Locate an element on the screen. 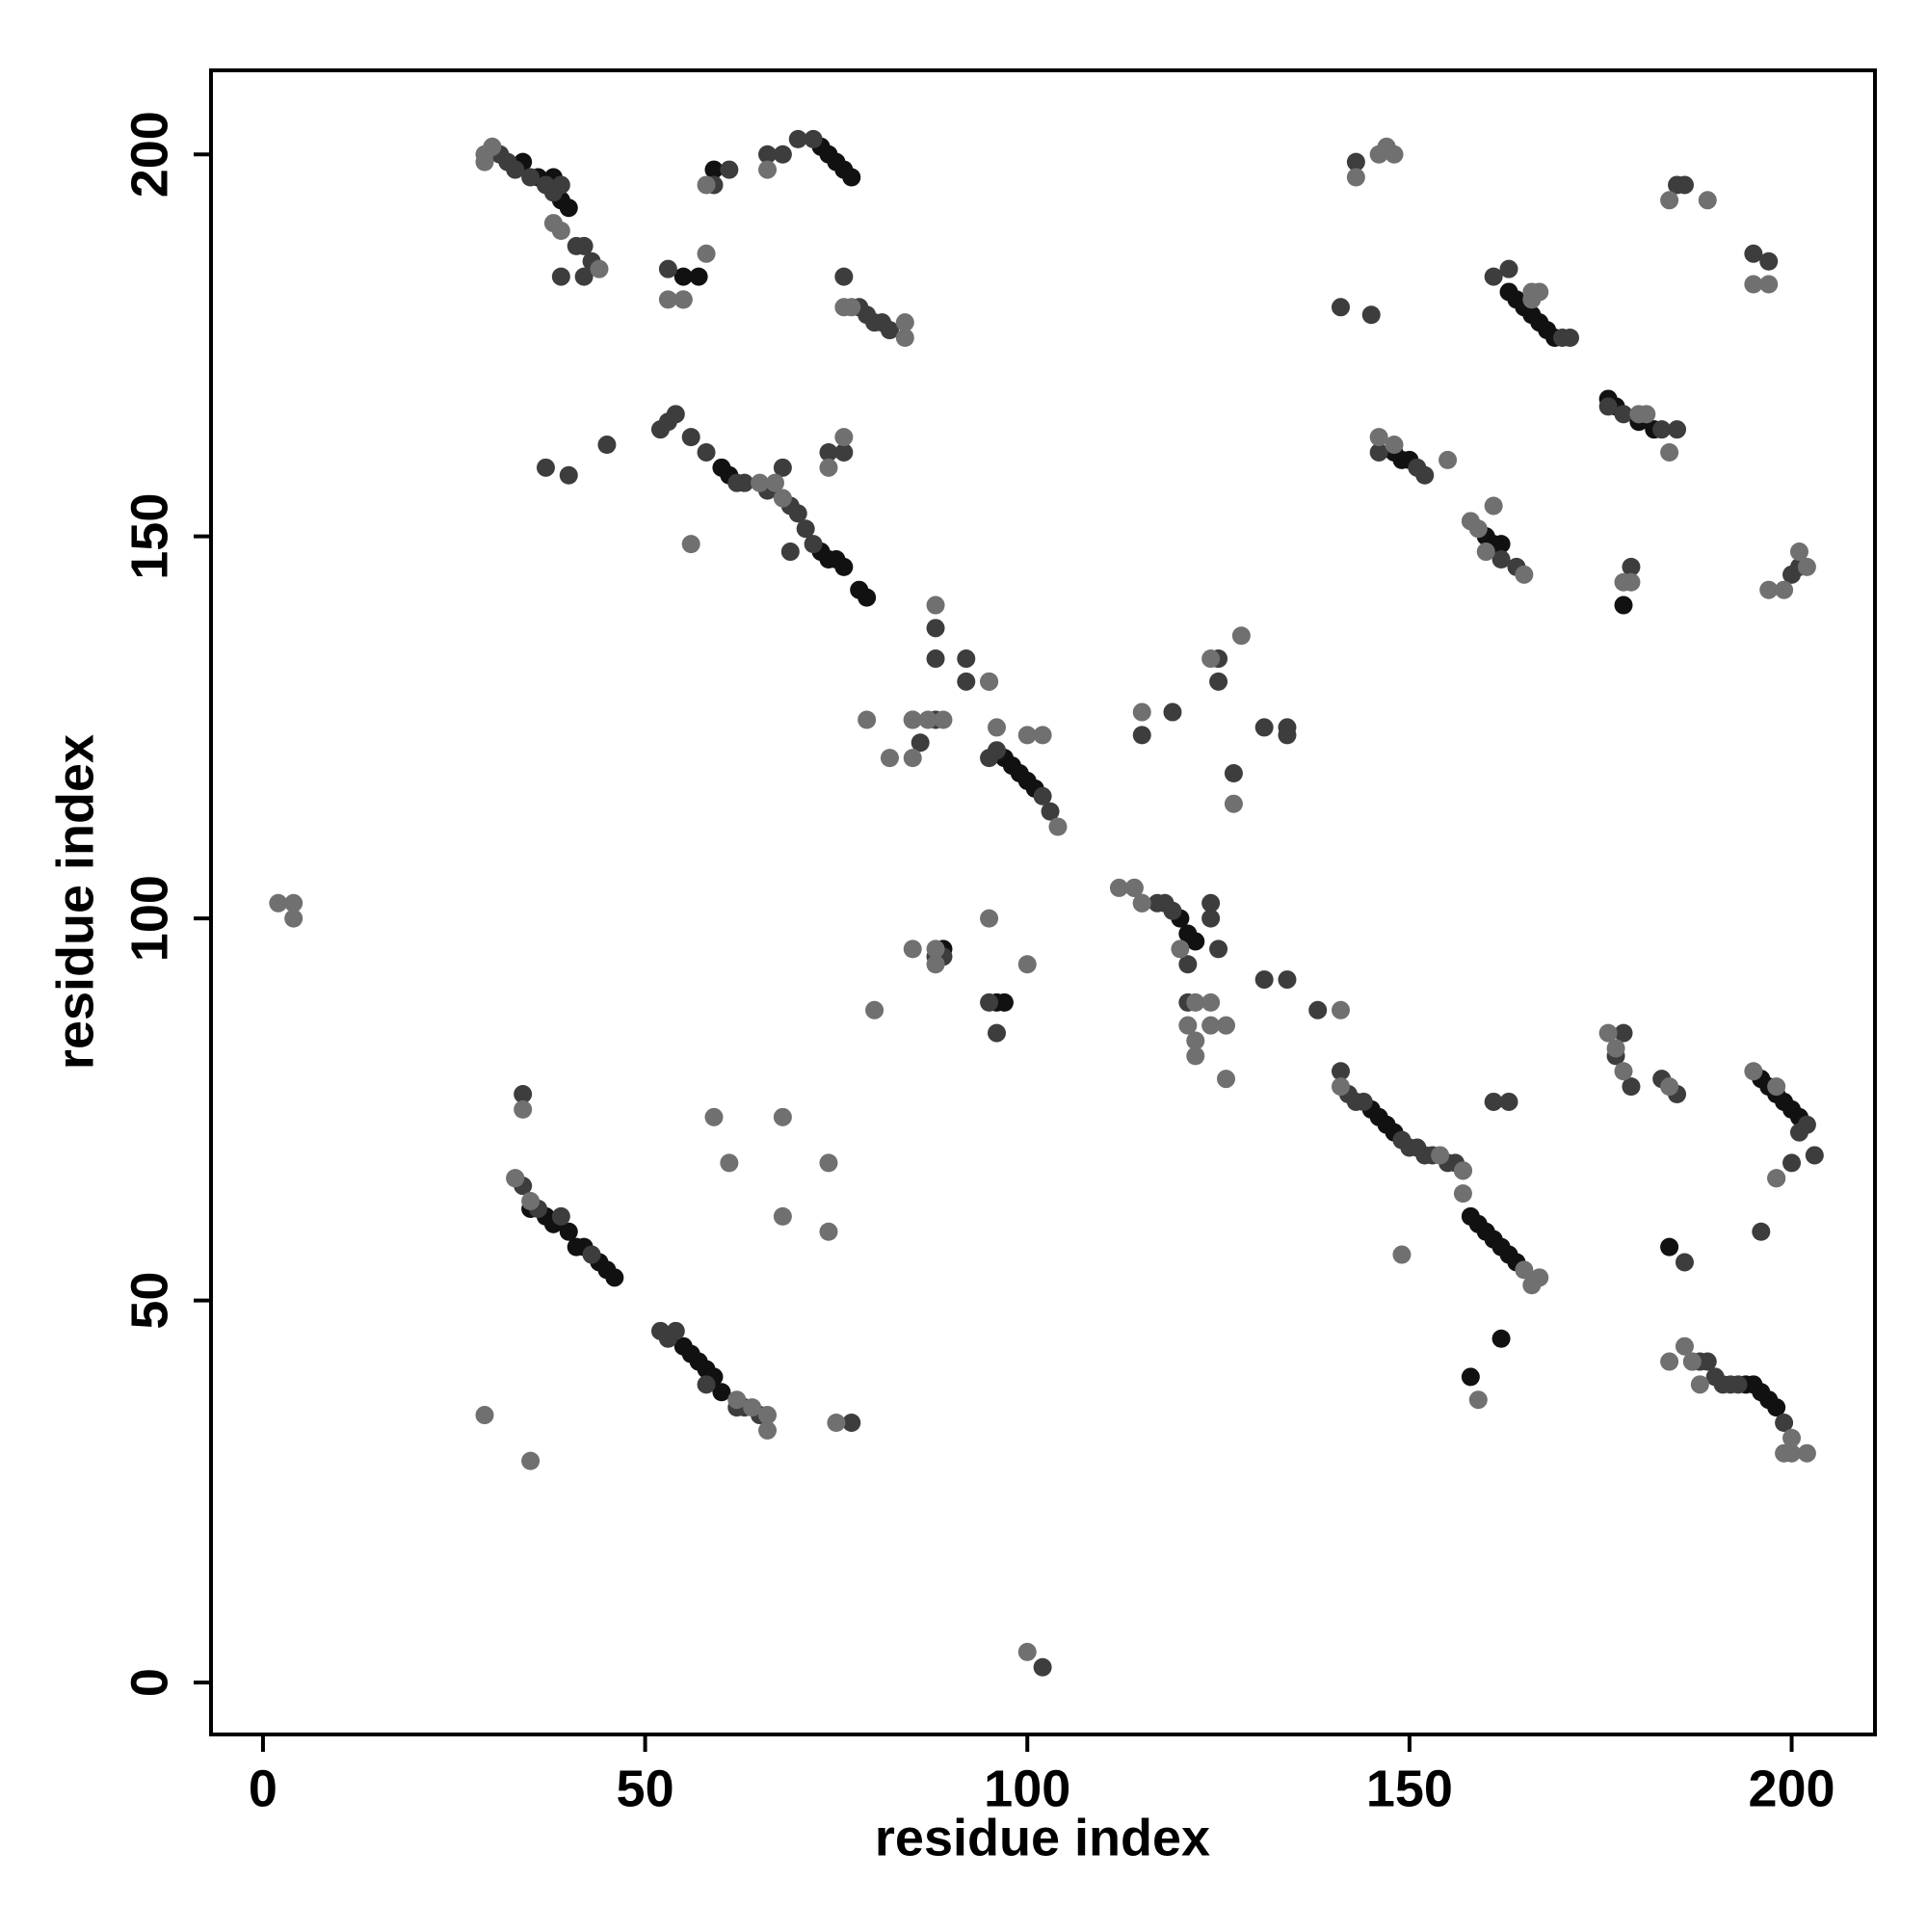 The height and width of the screenshot is (1932, 1927). y-tick-label: 50 is located at coordinates (149, 1301).